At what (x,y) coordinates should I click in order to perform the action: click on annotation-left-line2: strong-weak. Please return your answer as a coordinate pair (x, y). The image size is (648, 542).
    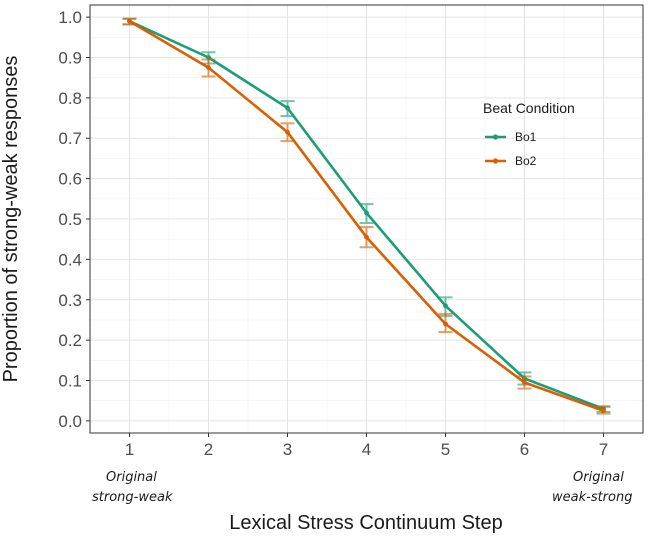
    Looking at the image, I should click on (132, 497).